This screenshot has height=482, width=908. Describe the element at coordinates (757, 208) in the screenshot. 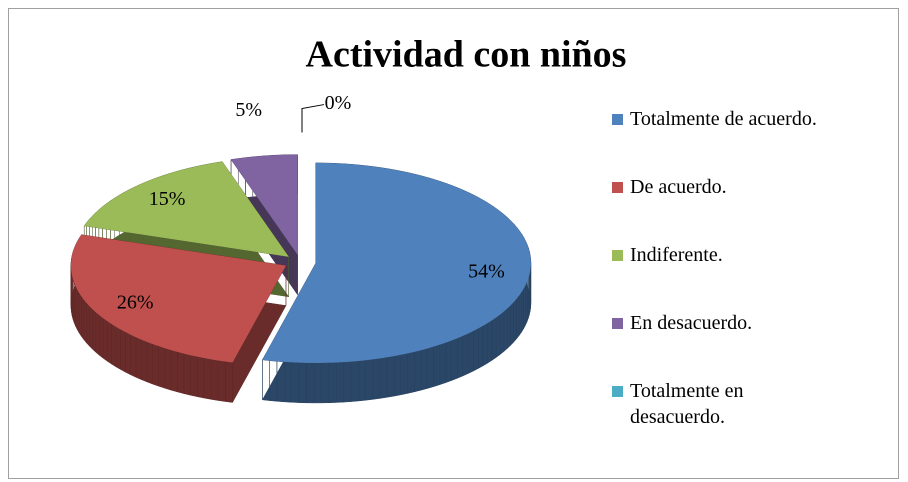

I see `legend-item: De acuerdo.` at that location.